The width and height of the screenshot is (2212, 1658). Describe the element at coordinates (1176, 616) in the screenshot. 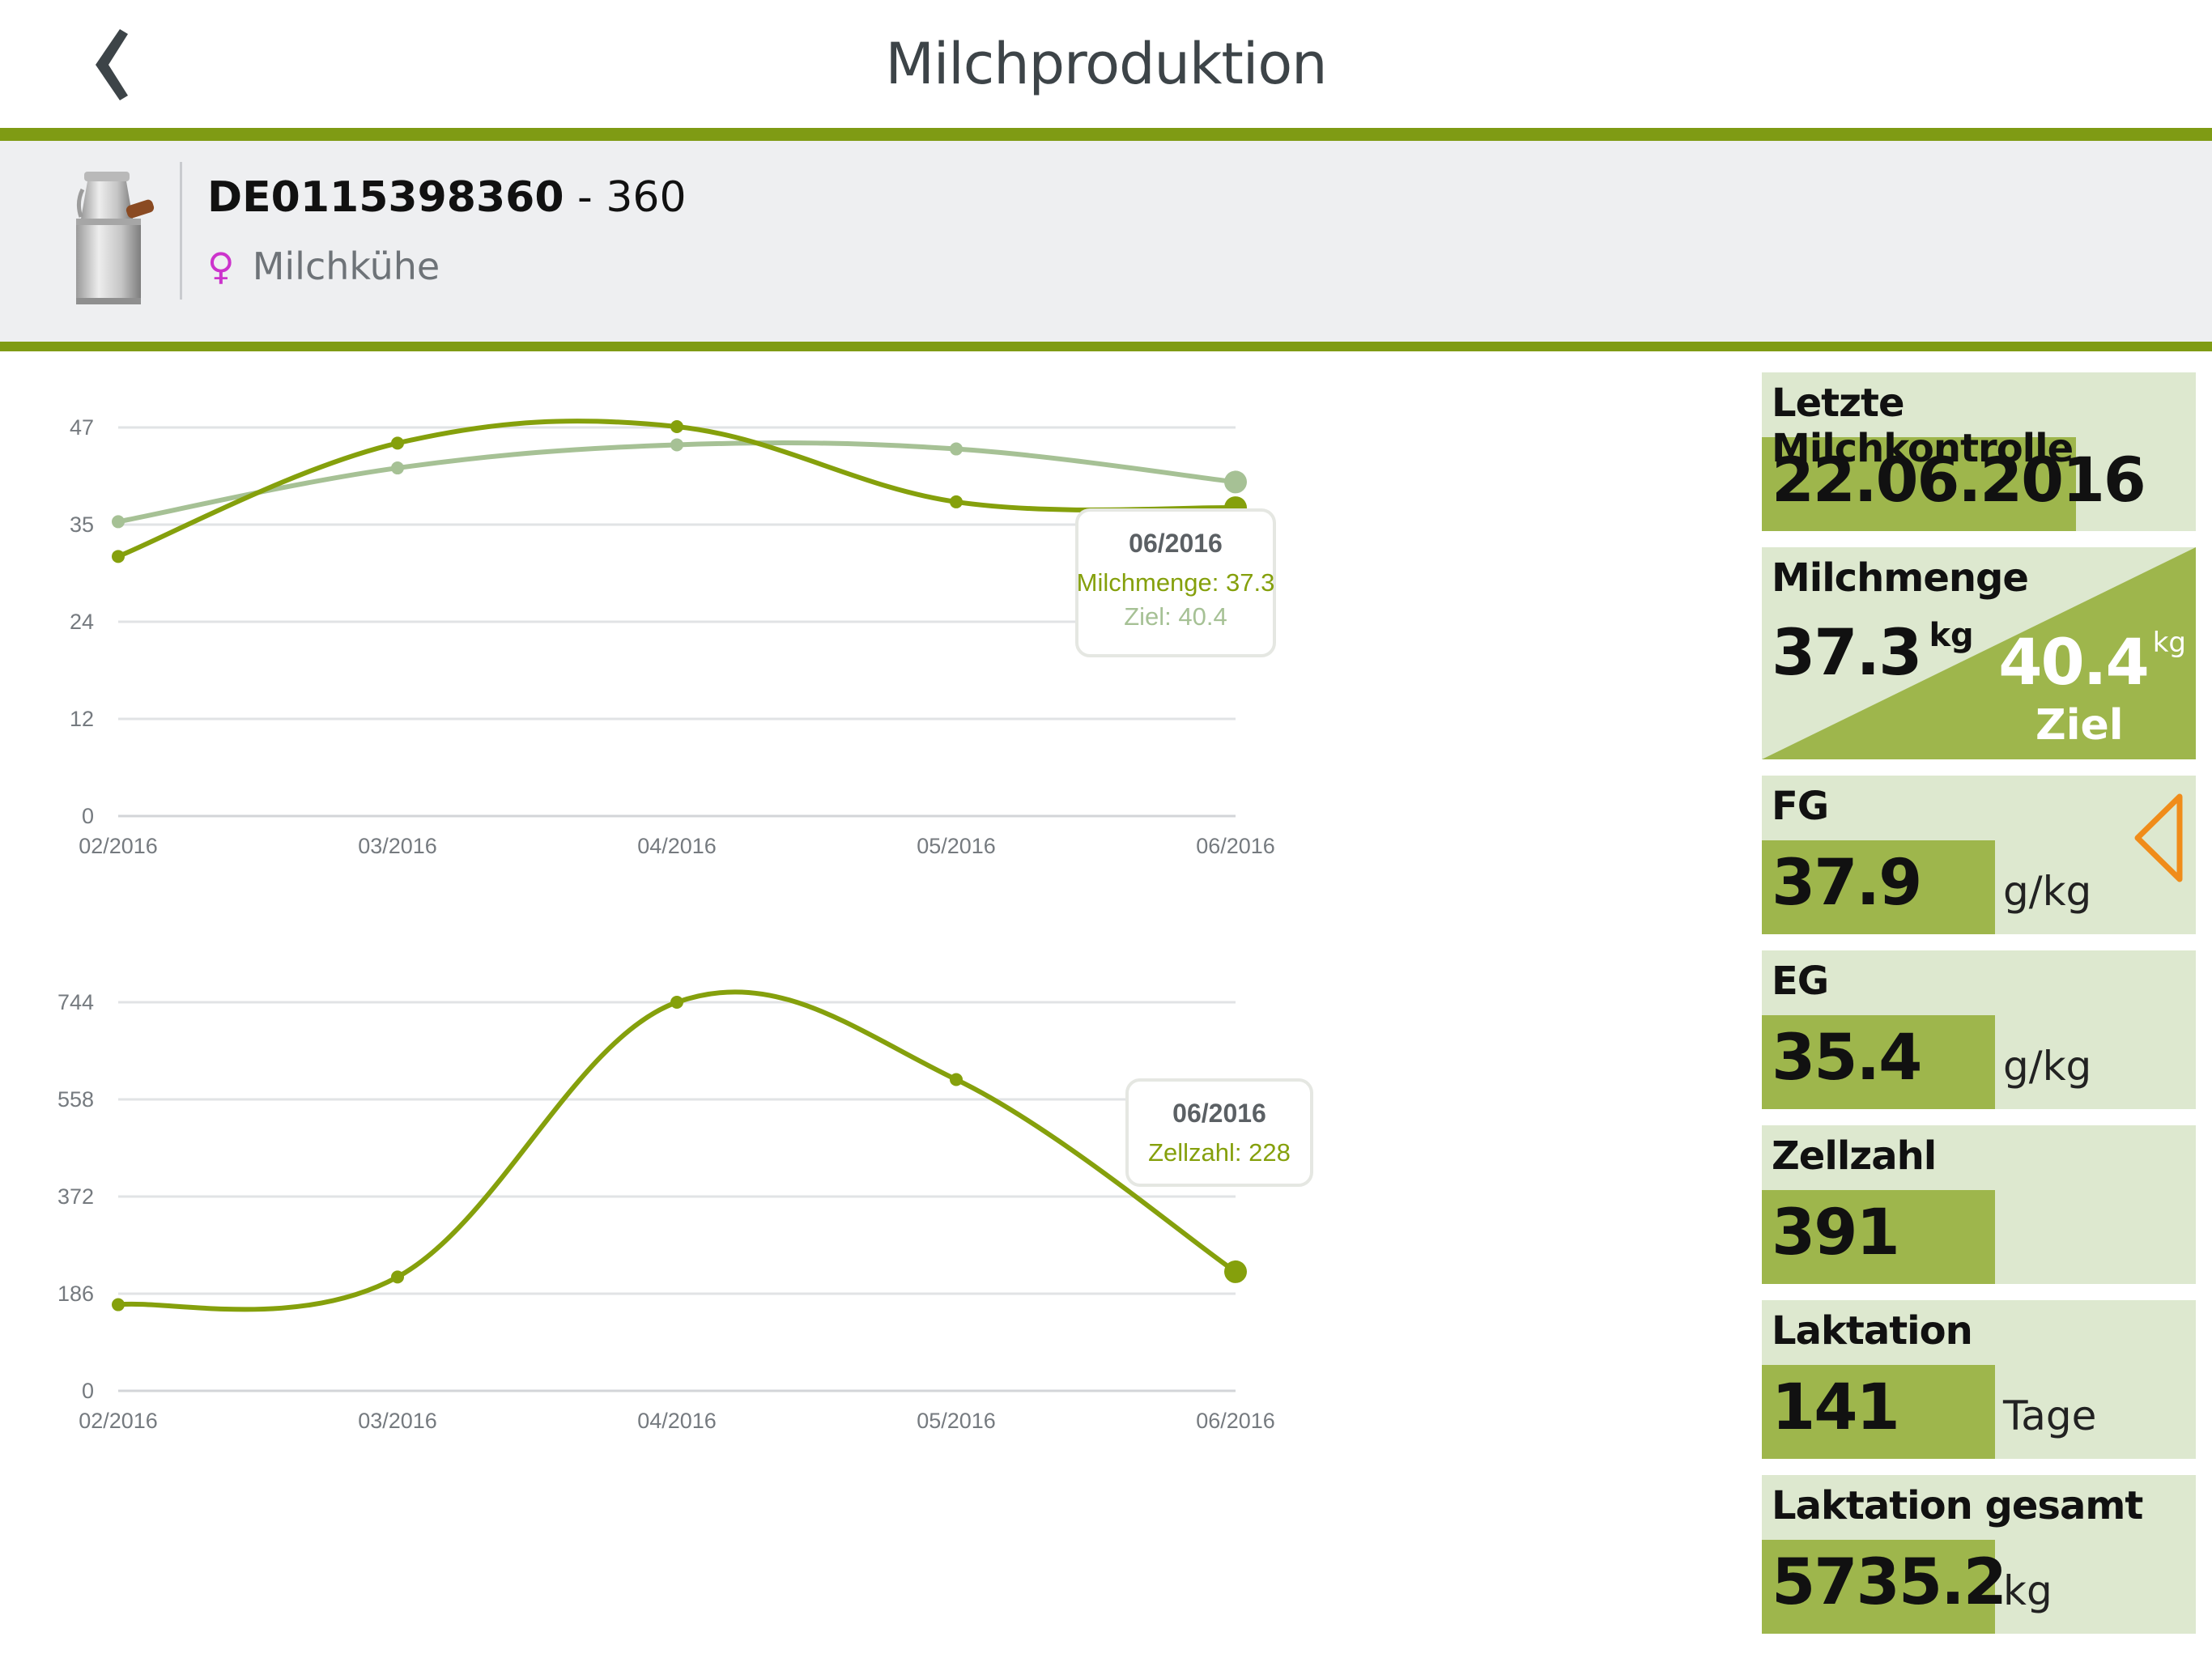

I see `tooltip-goal: Ziel: 40.4` at that location.